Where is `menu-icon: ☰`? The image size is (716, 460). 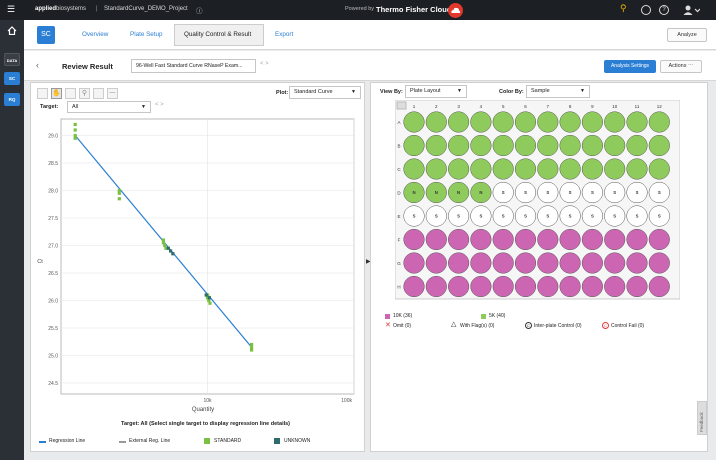 menu-icon: ☰ is located at coordinates (11, 9).